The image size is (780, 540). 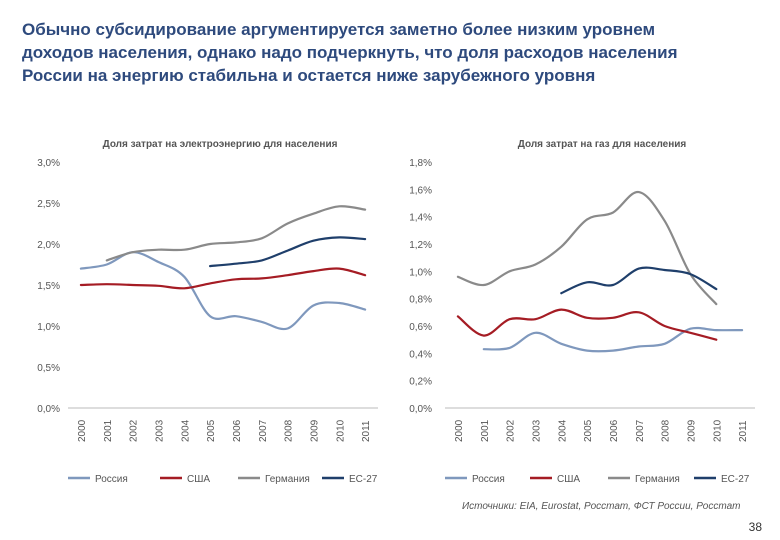 I want to click on y-tick-label: 2,0%, so click(x=48, y=245).